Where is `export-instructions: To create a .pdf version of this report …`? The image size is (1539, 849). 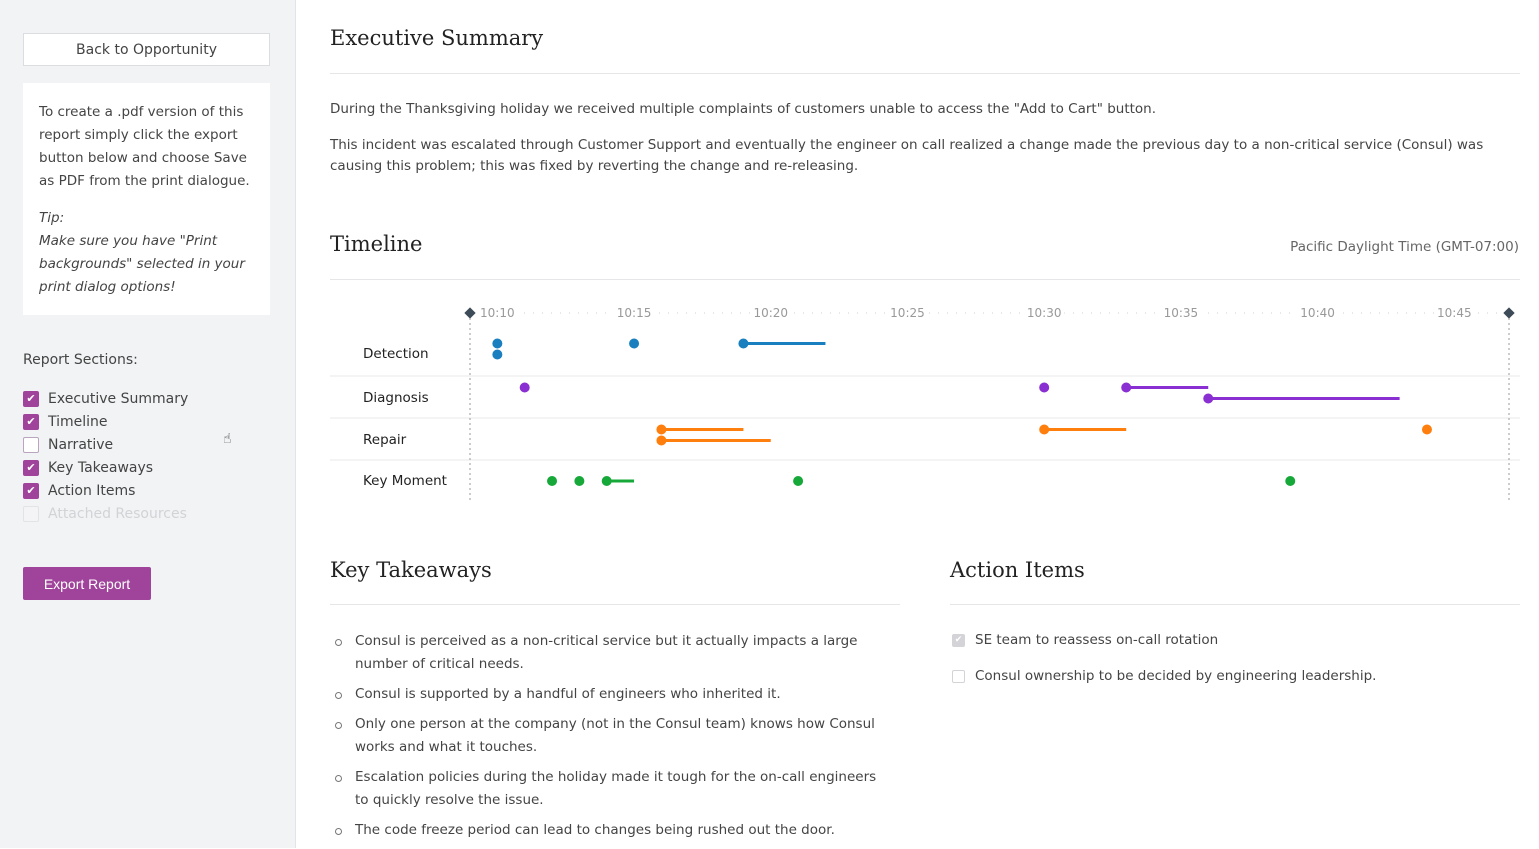 export-instructions: To create a .pdf version of this report … is located at coordinates (146, 199).